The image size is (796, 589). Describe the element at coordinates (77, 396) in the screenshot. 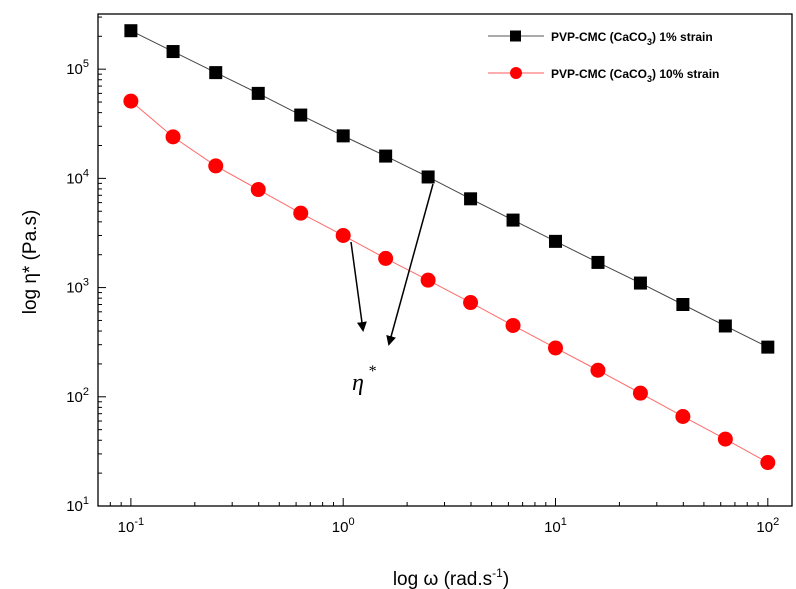

I see `y-tick-label: 10²` at that location.